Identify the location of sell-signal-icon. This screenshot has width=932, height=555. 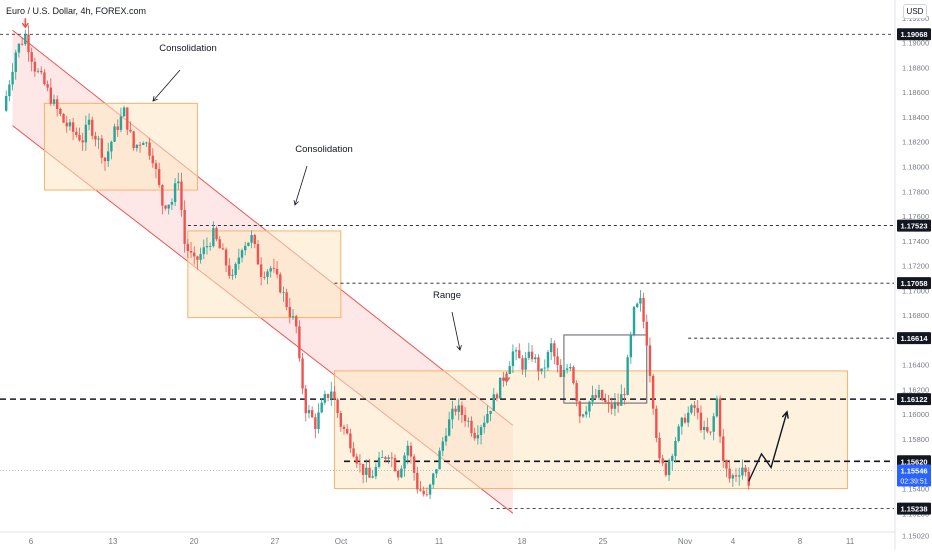
(25, 23).